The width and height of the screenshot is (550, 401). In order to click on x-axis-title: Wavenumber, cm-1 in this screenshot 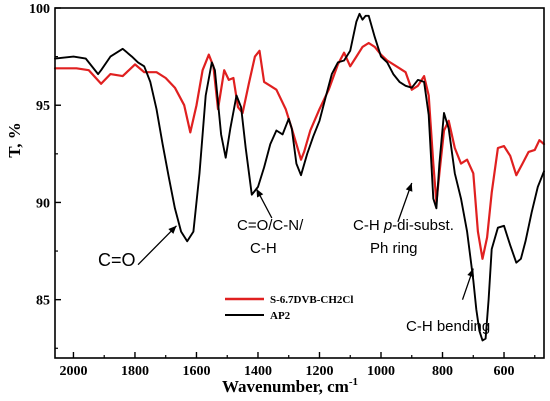, I will do `click(290, 386)`.